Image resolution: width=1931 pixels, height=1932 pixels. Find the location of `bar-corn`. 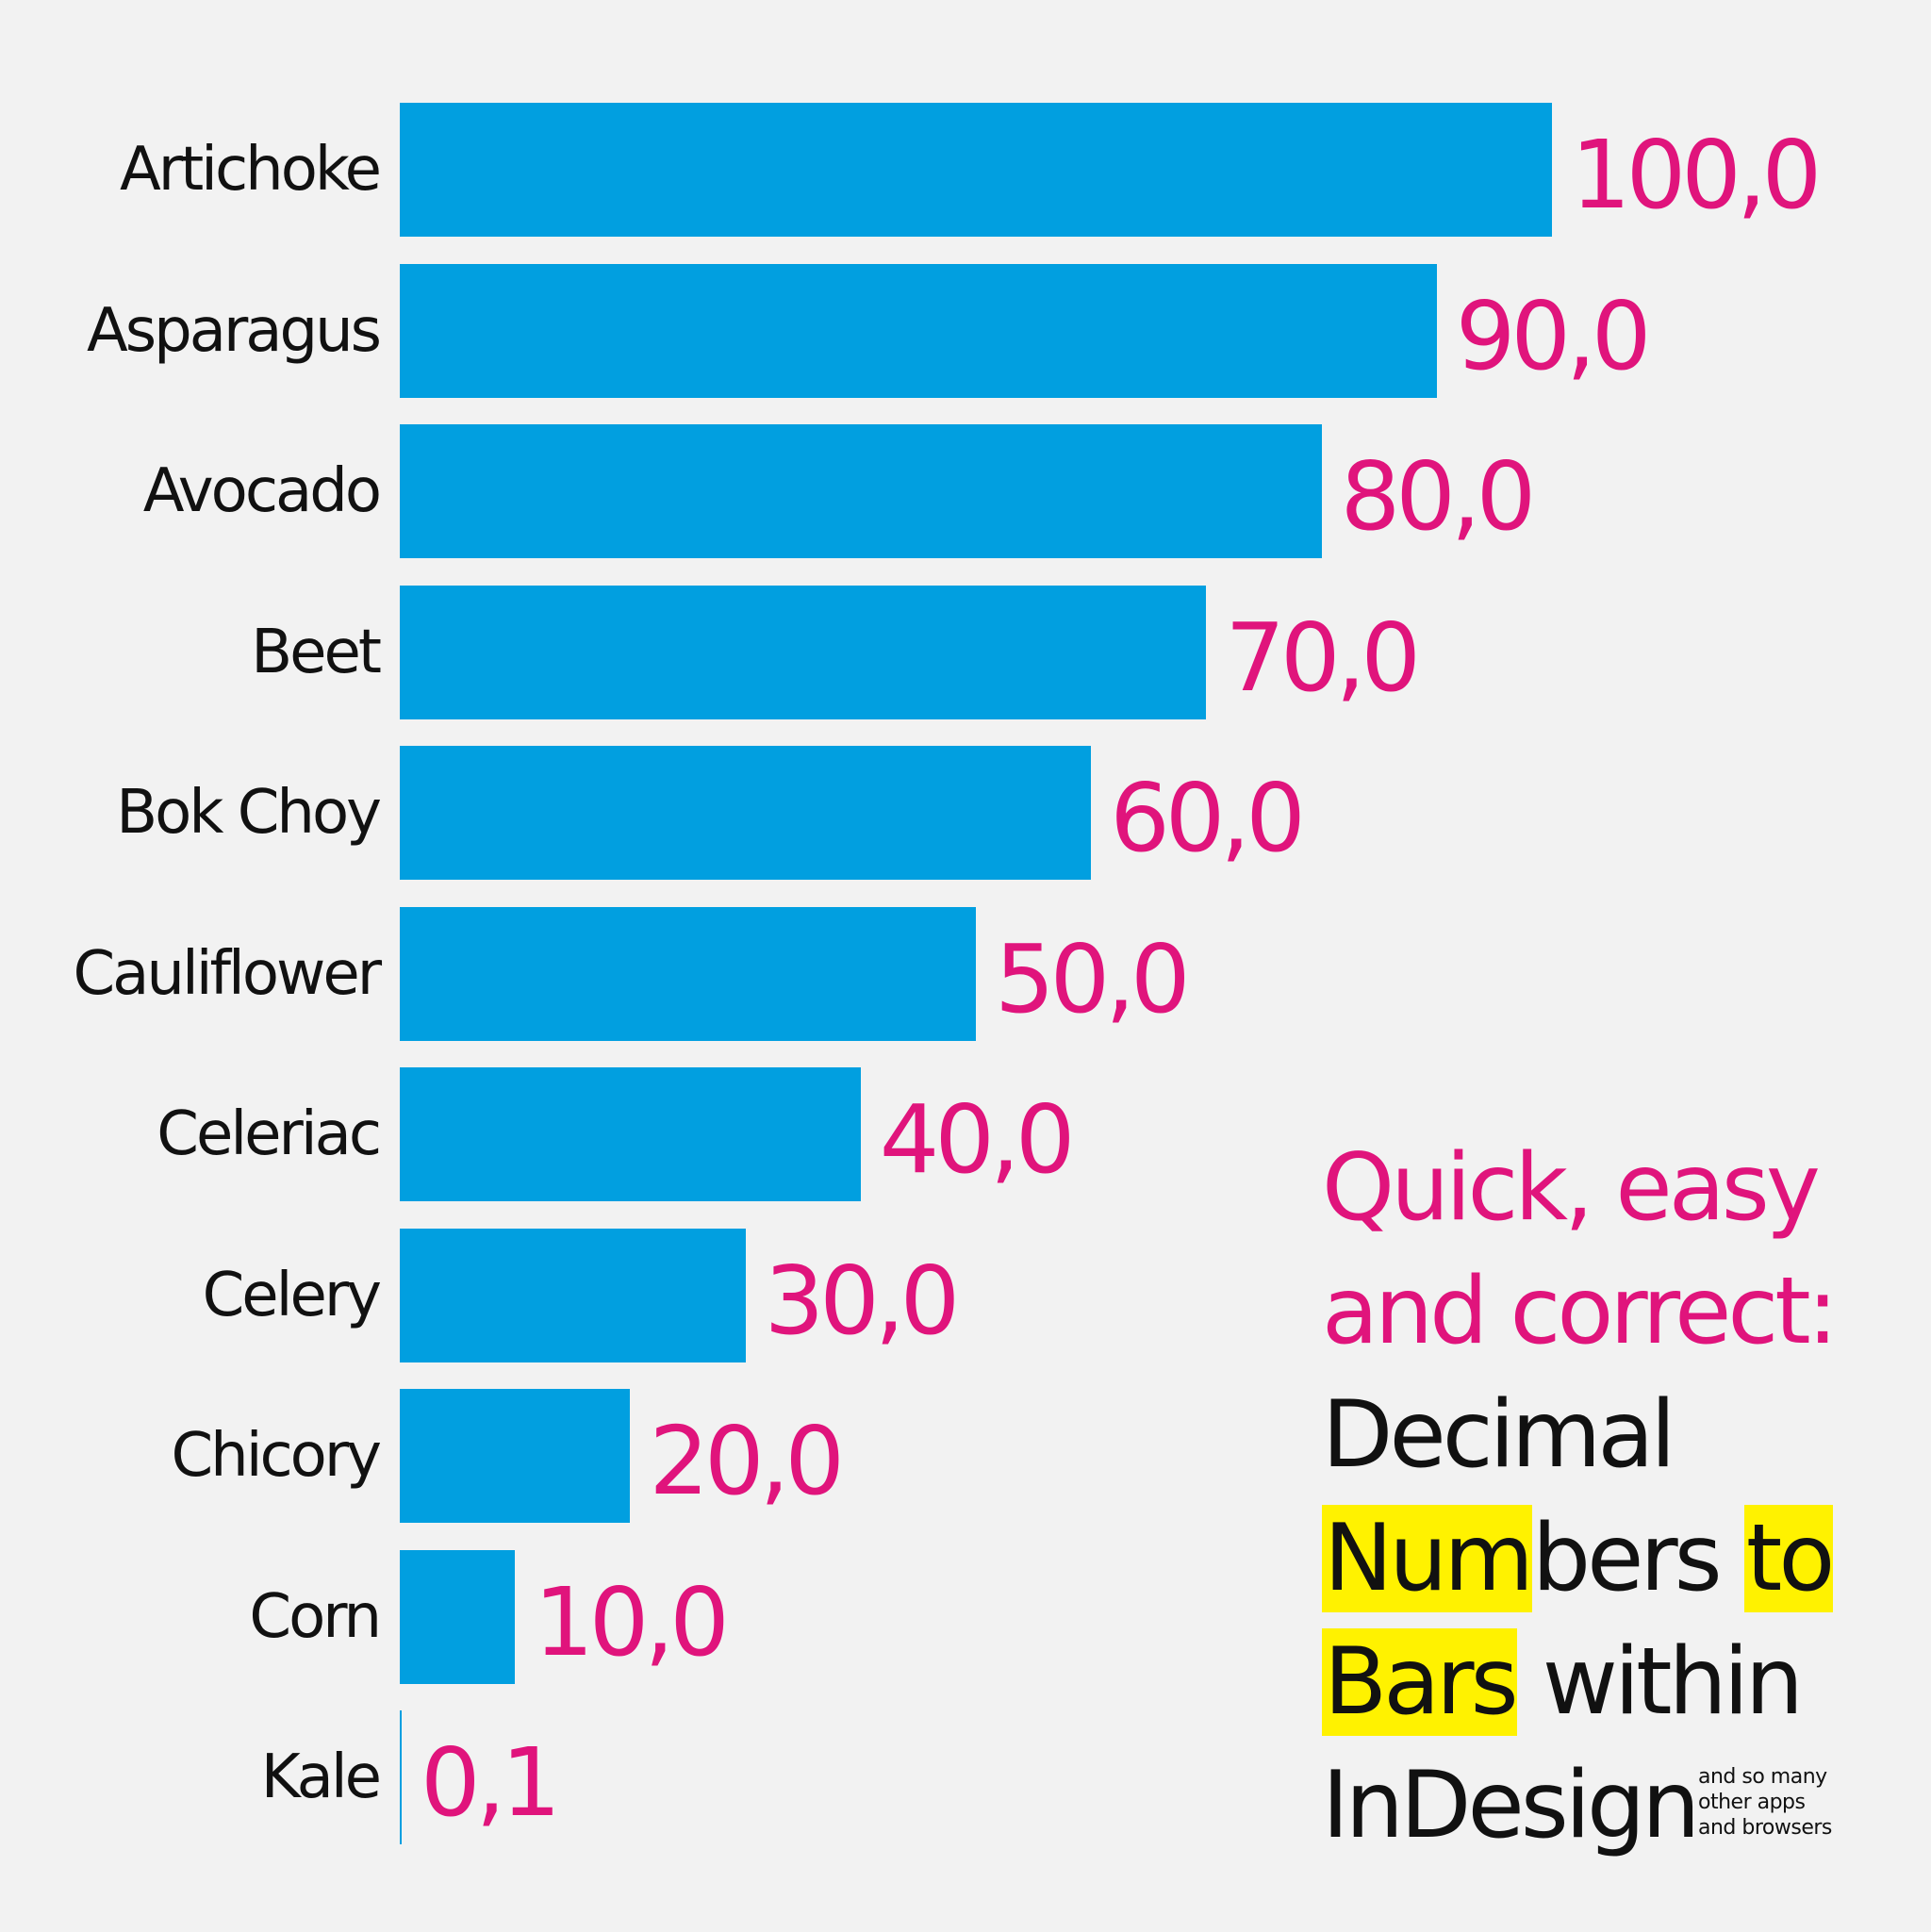

bar-corn is located at coordinates (458, 1616).